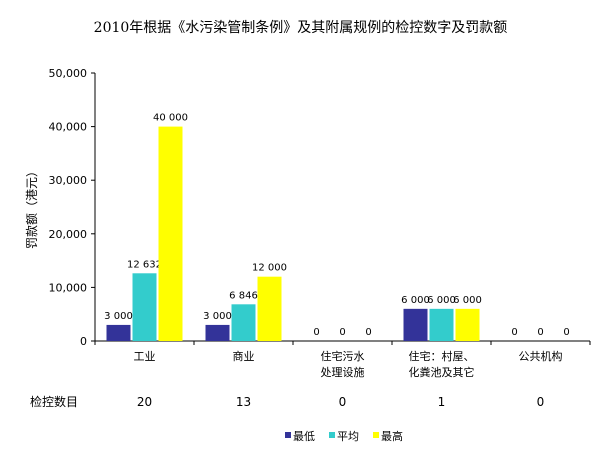 Image resolution: width=601 pixels, height=456 pixels. What do you see at coordinates (392, 436) in the screenshot?
I see `legend-label: 最高` at bounding box center [392, 436].